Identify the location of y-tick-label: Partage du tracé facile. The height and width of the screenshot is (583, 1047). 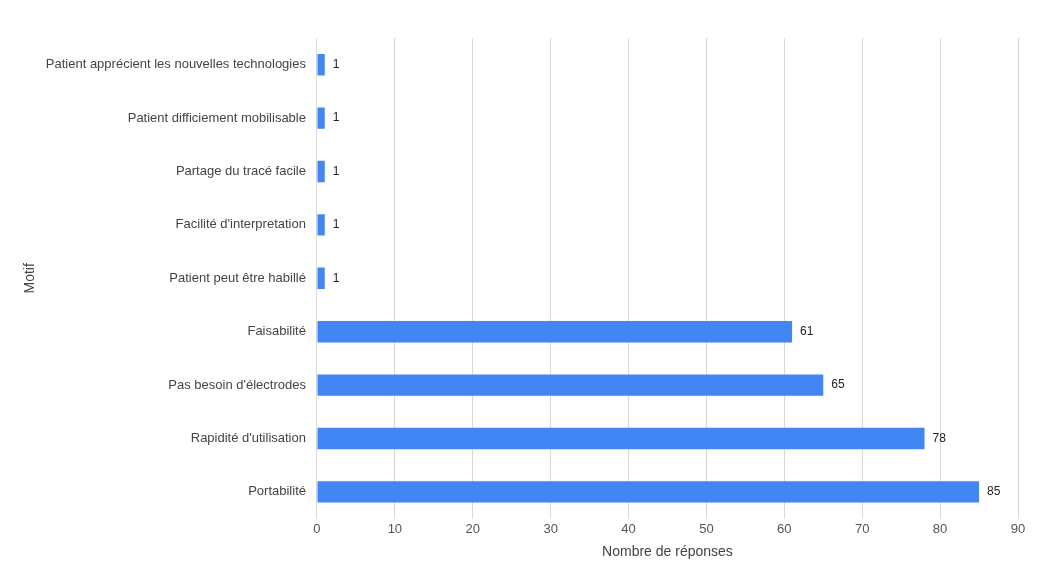
(240, 171).